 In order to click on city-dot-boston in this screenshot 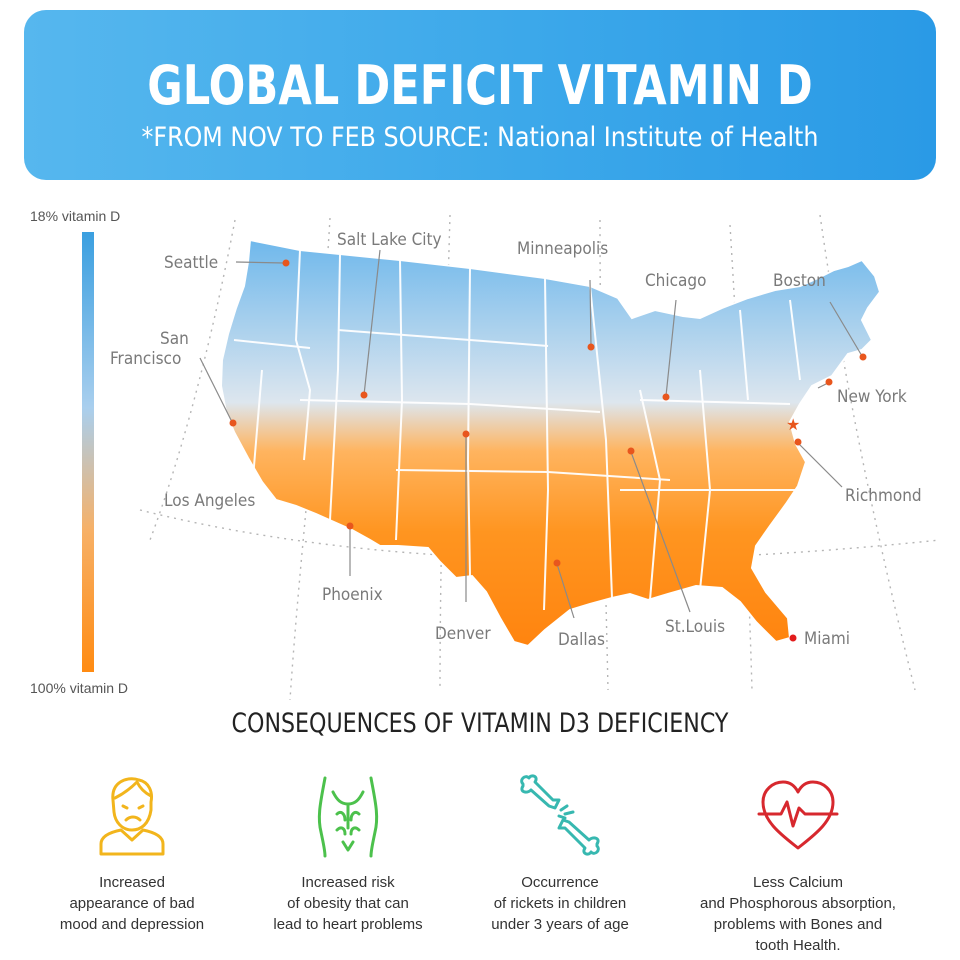, I will do `click(863, 357)`.